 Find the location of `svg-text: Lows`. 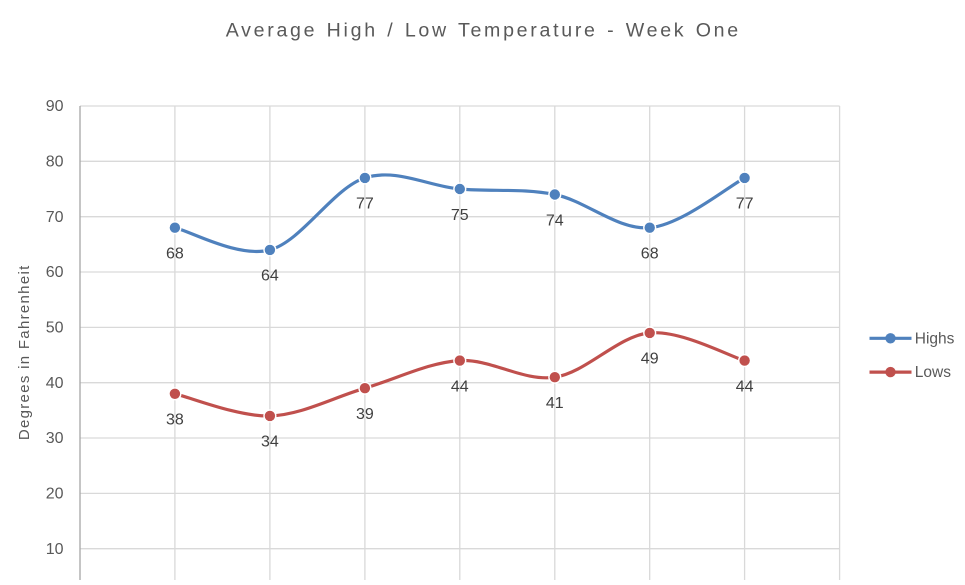

svg-text: Lows is located at coordinates (933, 372).